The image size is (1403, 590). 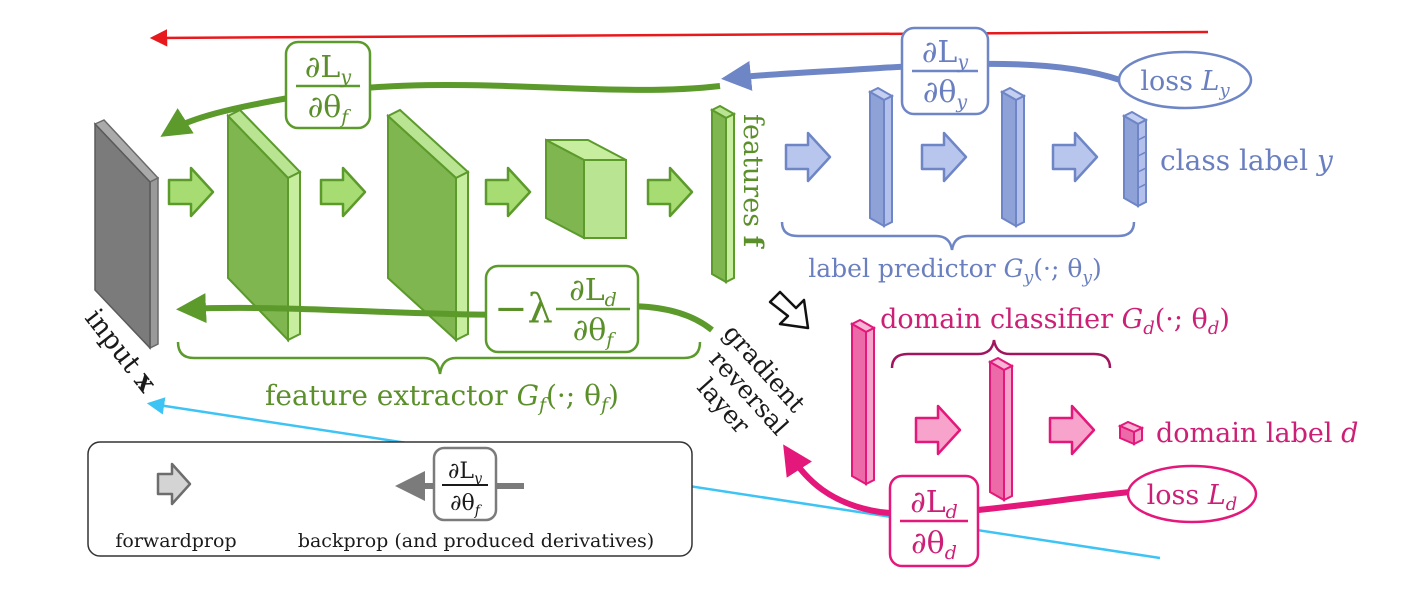 What do you see at coordinates (955, 271) in the screenshot?
I see `label-predictor-text: label predictor Gy(·; θy)` at bounding box center [955, 271].